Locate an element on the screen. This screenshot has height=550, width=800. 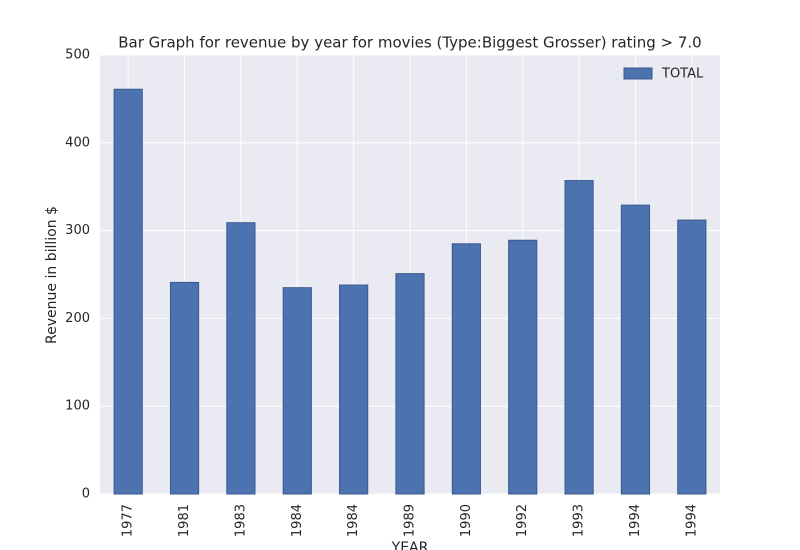
x-tick-label: 1981 is located at coordinates (184, 520).